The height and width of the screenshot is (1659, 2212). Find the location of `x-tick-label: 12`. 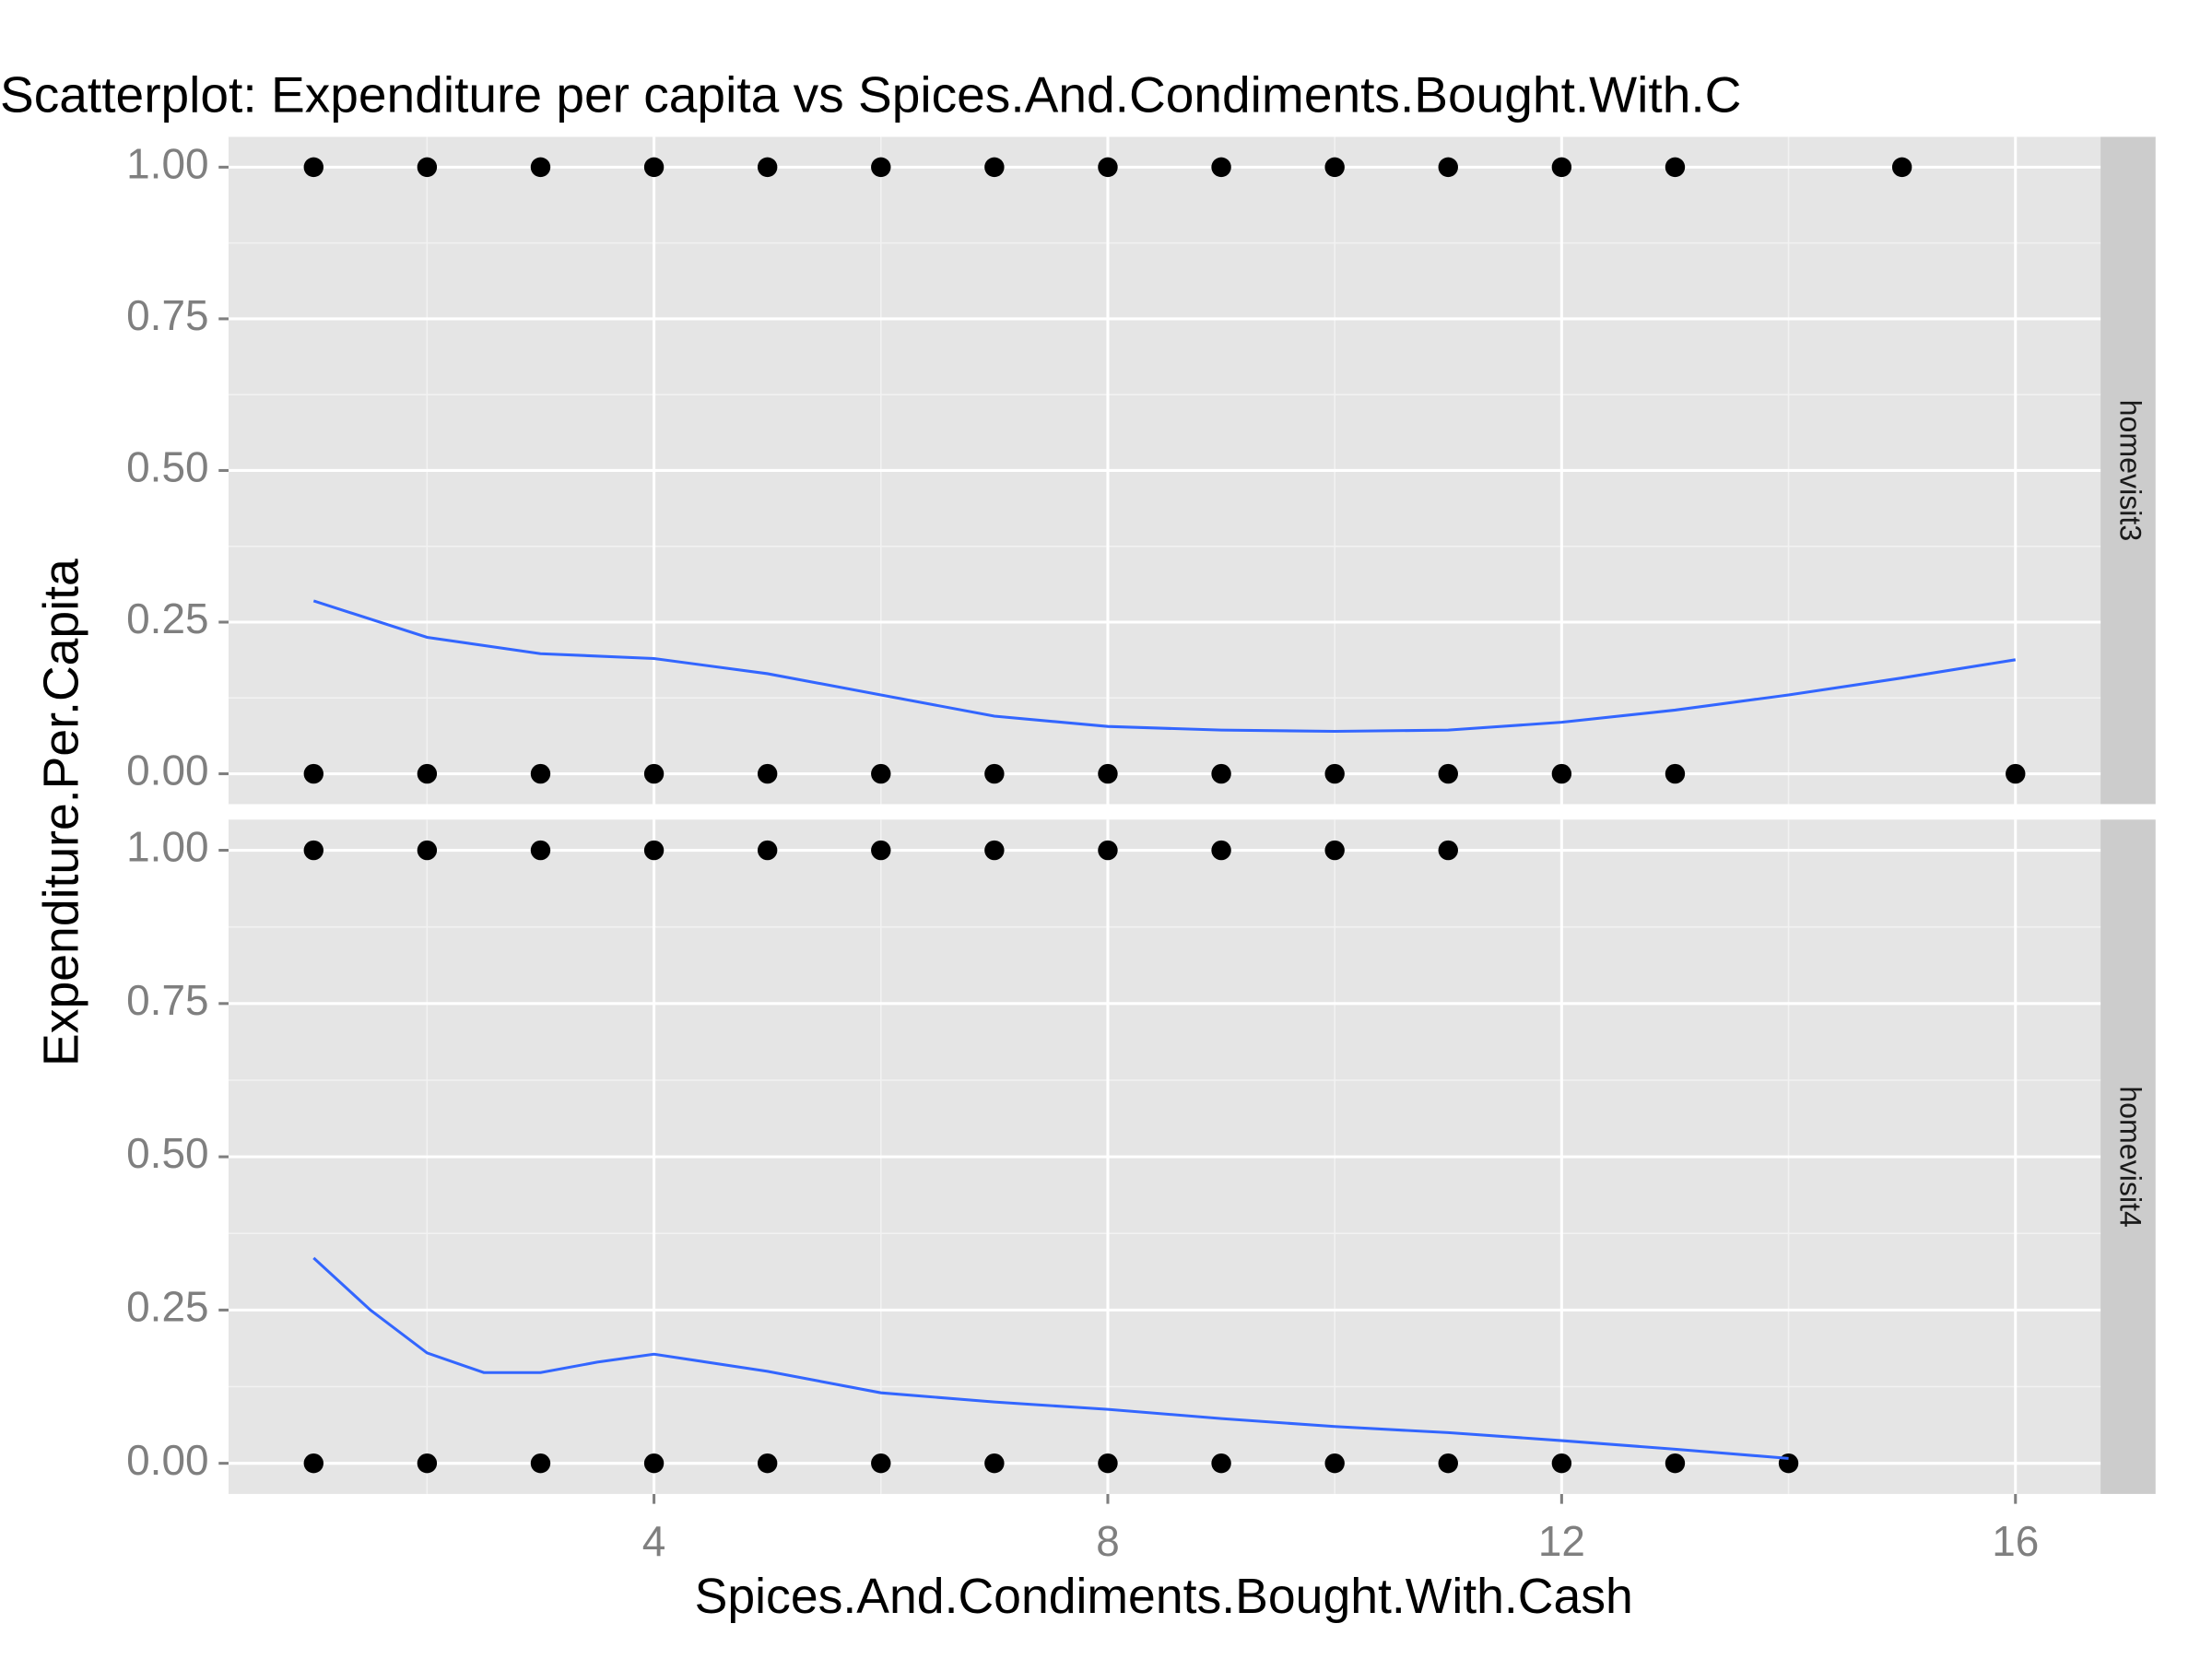

x-tick-label: 12 is located at coordinates (1561, 1541).